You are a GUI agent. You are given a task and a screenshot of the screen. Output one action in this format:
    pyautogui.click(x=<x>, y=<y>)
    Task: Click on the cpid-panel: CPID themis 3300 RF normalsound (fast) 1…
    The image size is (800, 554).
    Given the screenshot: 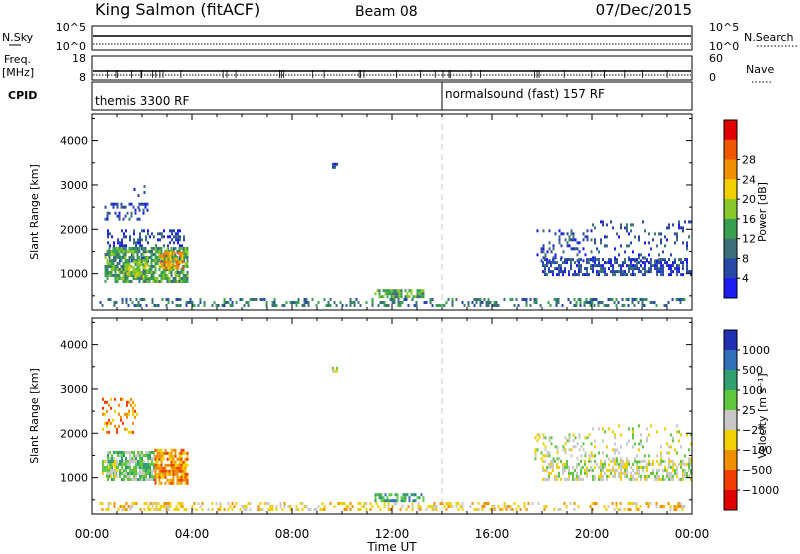 What is the action you would take?
    pyautogui.click(x=350, y=96)
    